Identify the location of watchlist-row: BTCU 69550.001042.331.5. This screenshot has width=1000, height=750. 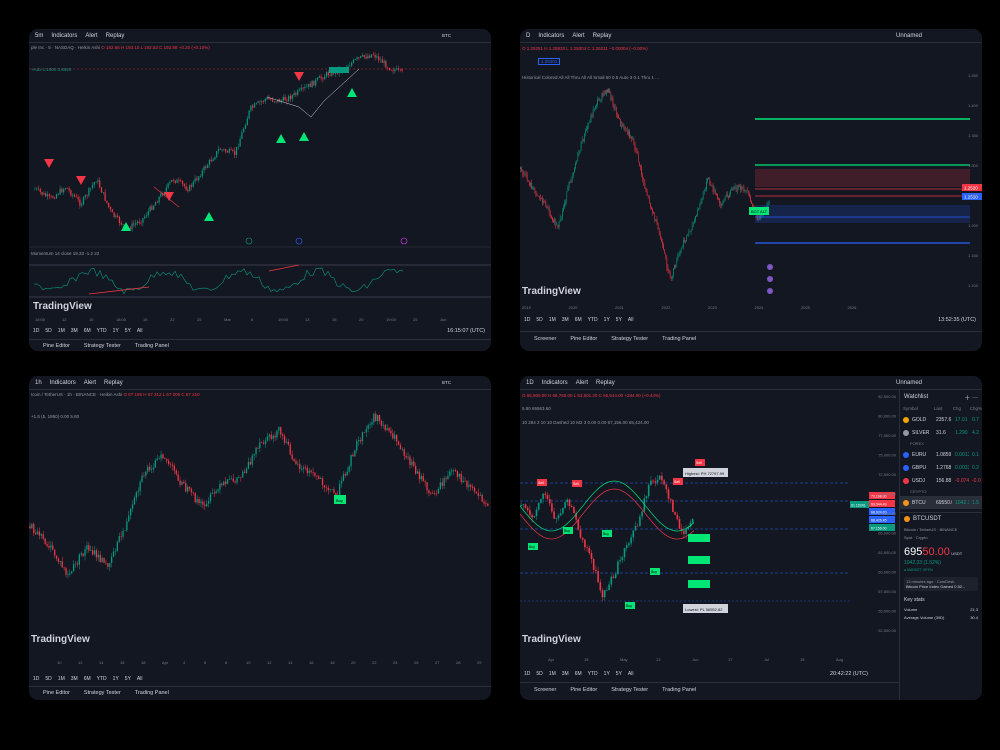
(941, 502).